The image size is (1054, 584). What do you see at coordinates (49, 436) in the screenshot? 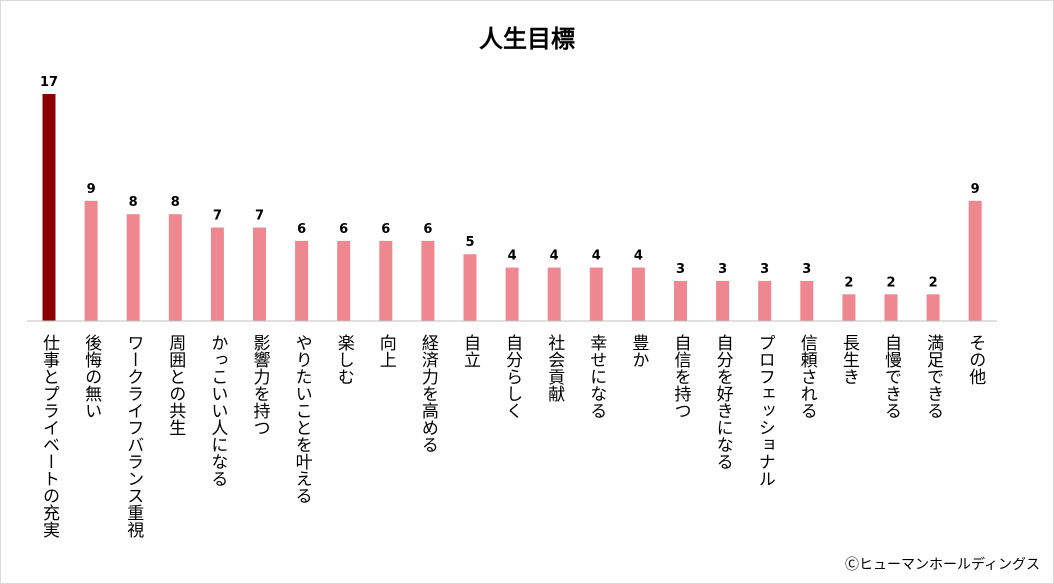
I see `category-label: 仕事とプライベートの充実` at bounding box center [49, 436].